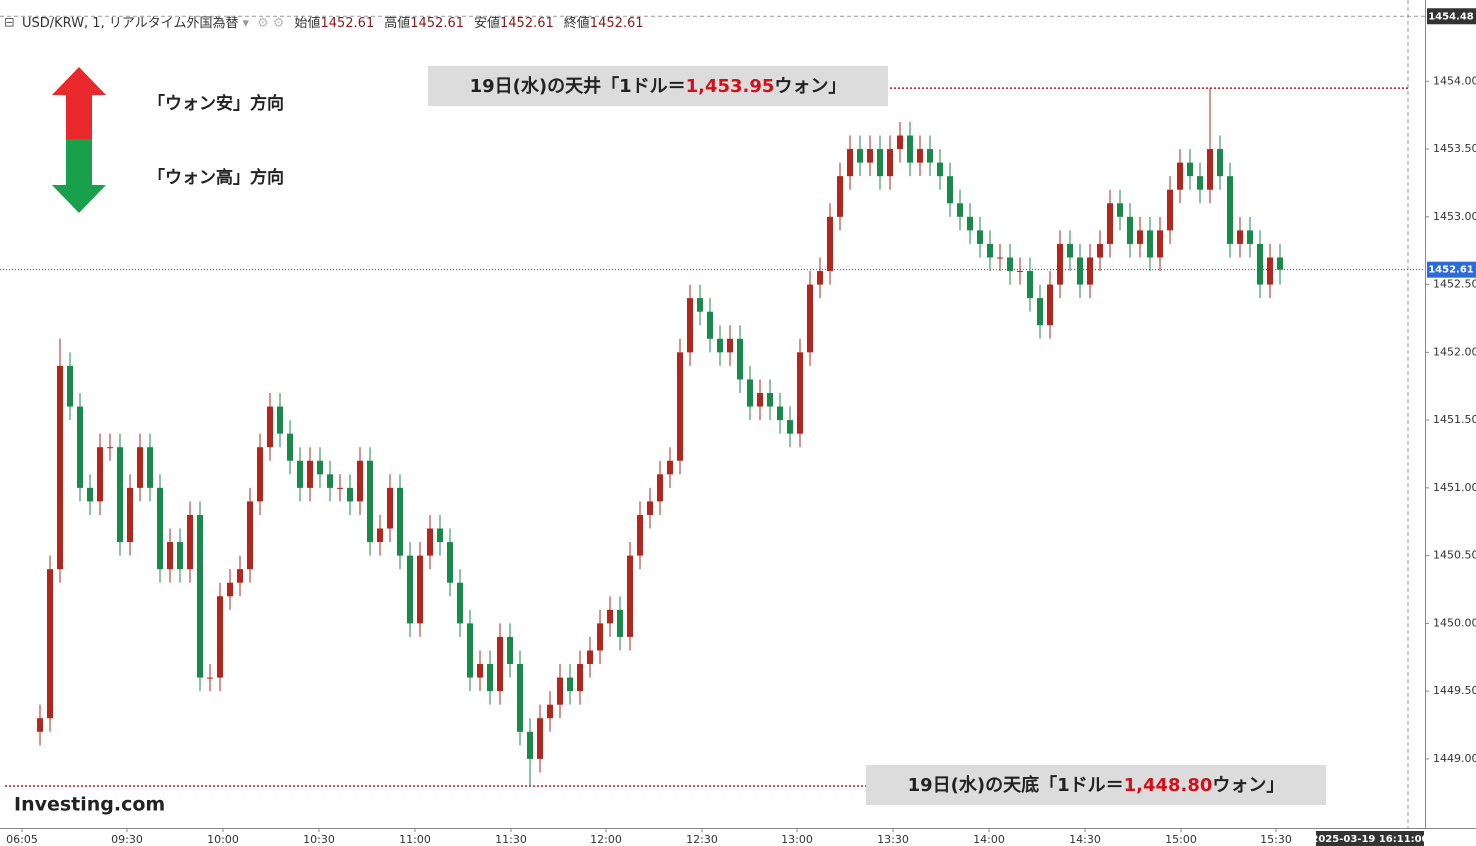 The image size is (1476, 846). I want to click on x-tick-label: 09:30, so click(127, 839).